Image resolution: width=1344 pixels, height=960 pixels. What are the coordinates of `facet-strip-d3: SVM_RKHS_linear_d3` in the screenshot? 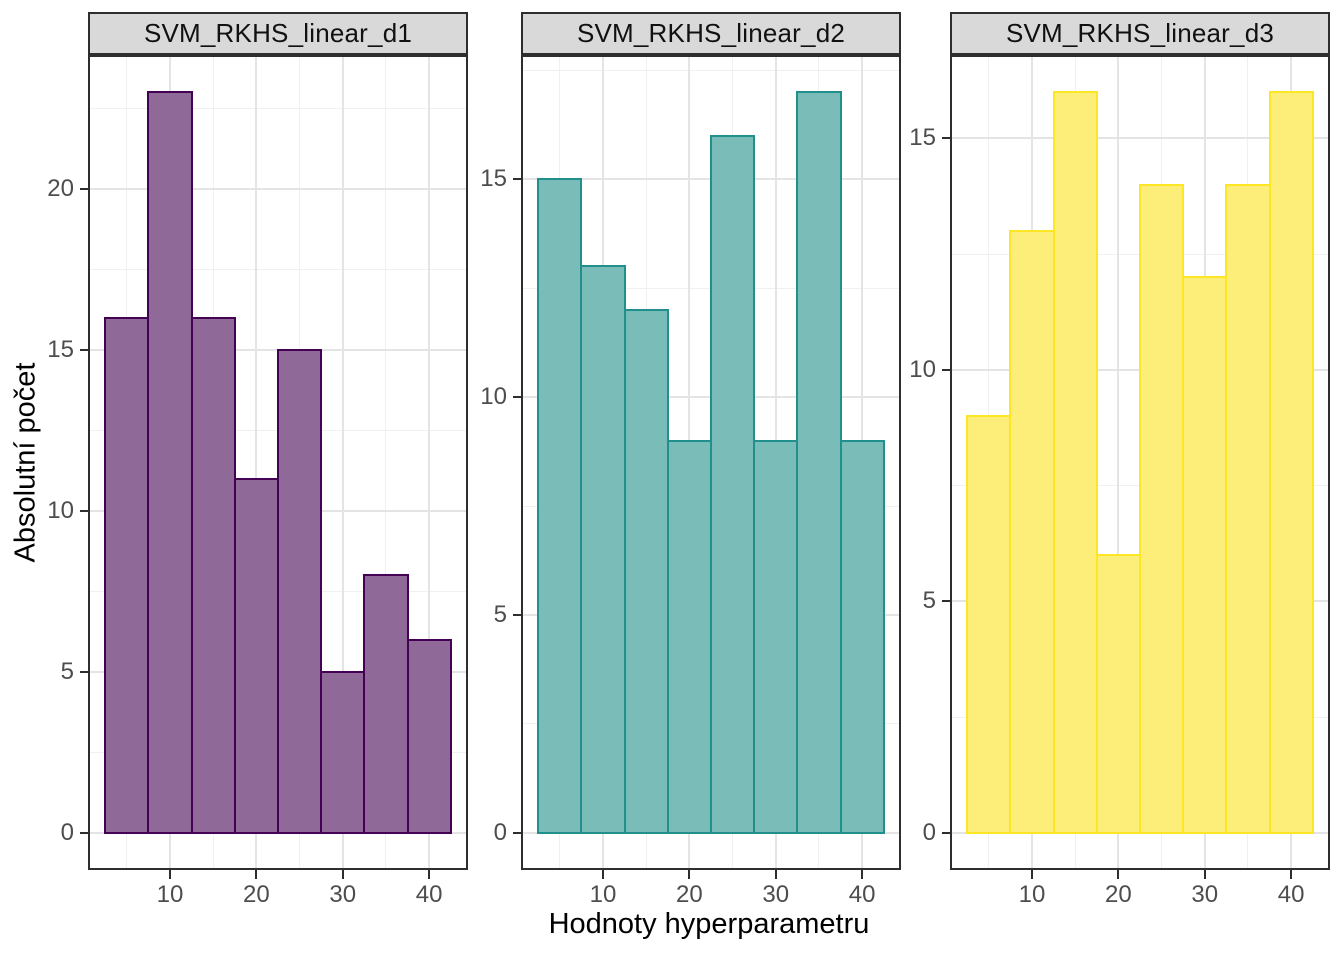 It's located at (1140, 33).